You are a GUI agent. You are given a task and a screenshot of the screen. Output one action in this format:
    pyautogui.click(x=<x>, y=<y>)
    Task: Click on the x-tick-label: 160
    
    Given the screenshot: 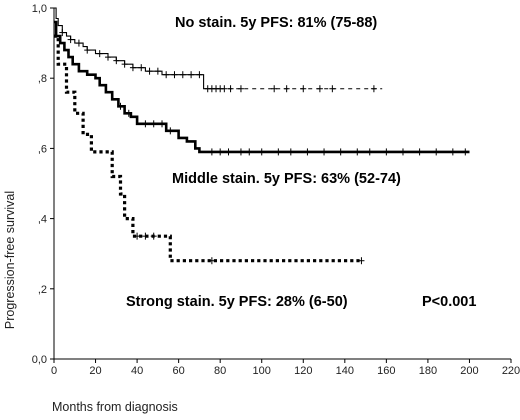 What is the action you would take?
    pyautogui.click(x=386, y=371)
    